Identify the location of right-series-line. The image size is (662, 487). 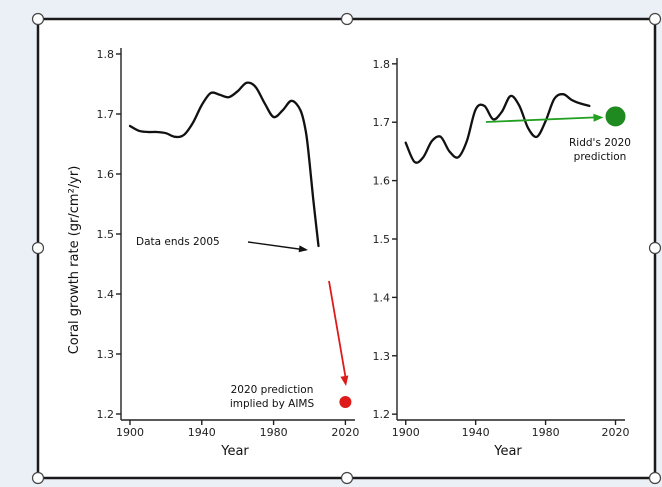
(497, 128).